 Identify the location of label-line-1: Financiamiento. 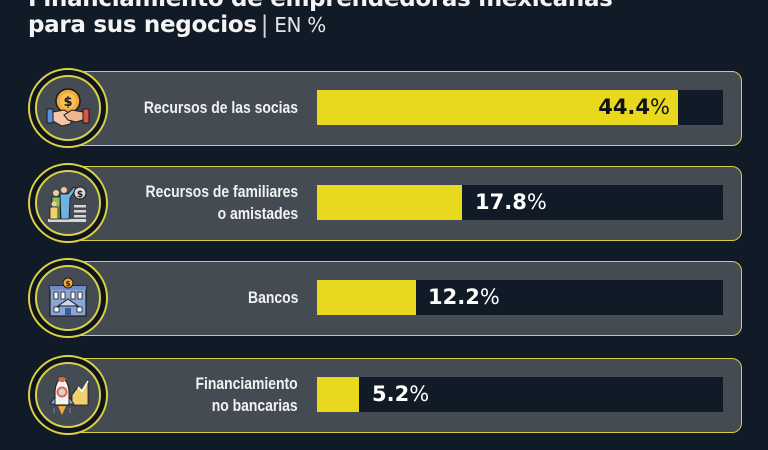
(246, 383).